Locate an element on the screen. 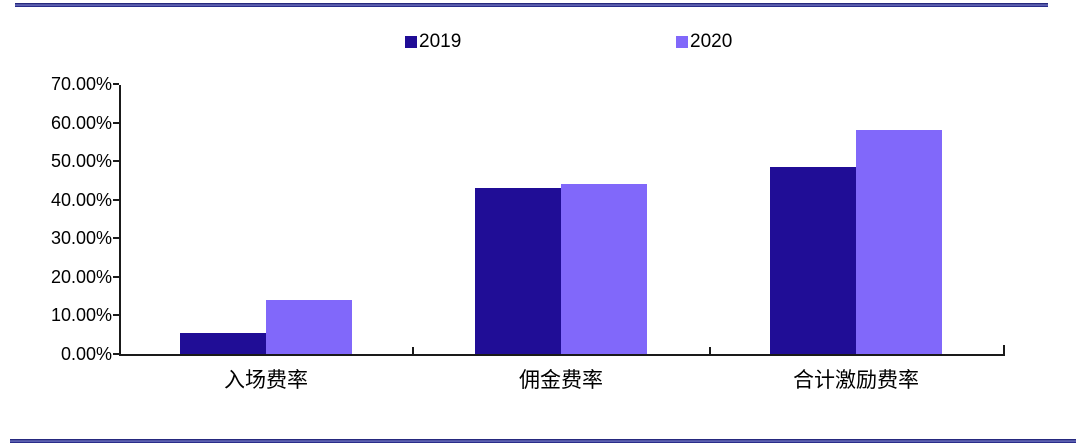 This screenshot has width=1080, height=447. bottom-border-rule is located at coordinates (543, 441).